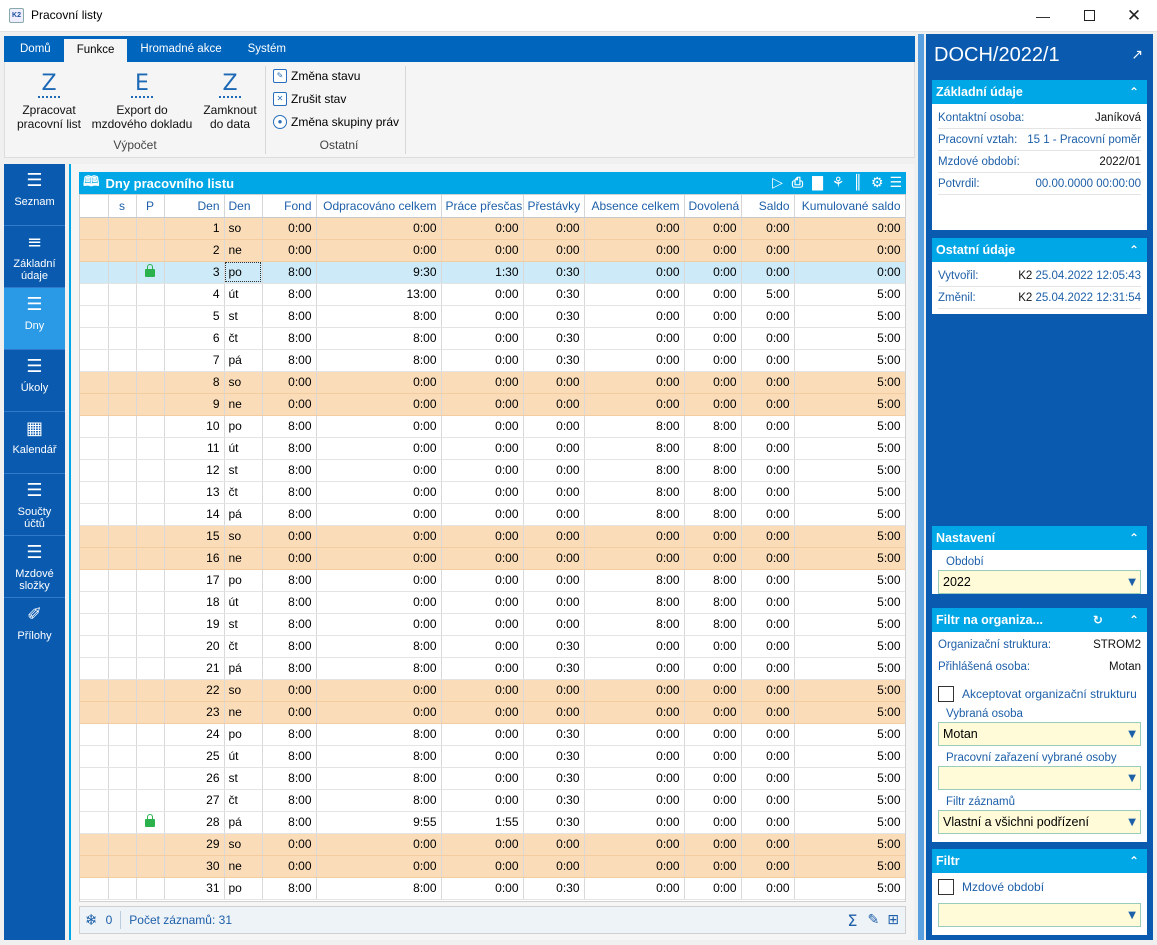  I want to click on nav-zakladni-udaje: ≡ Základní údaje, so click(34, 257).